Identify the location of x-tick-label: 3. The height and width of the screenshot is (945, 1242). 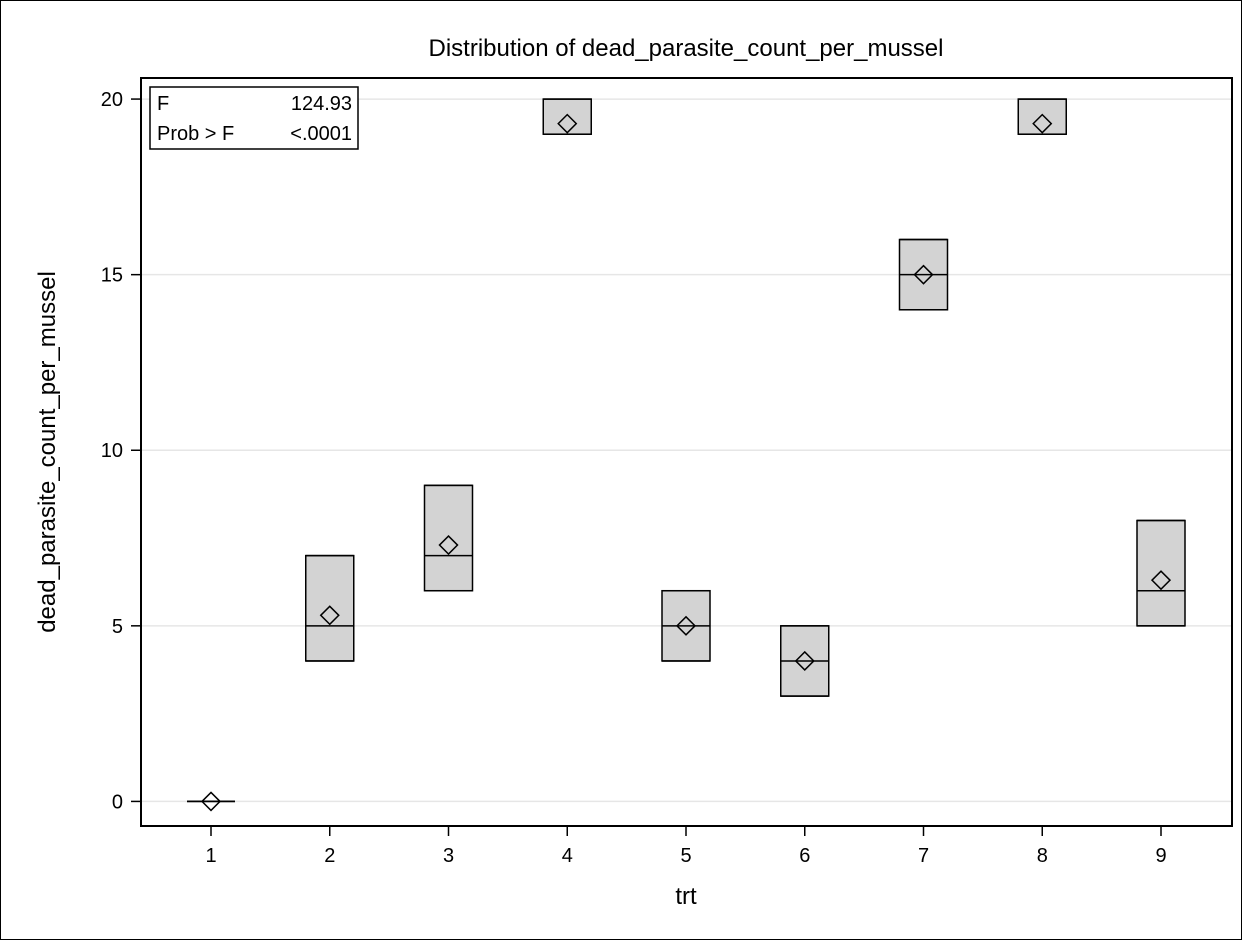
(448, 856).